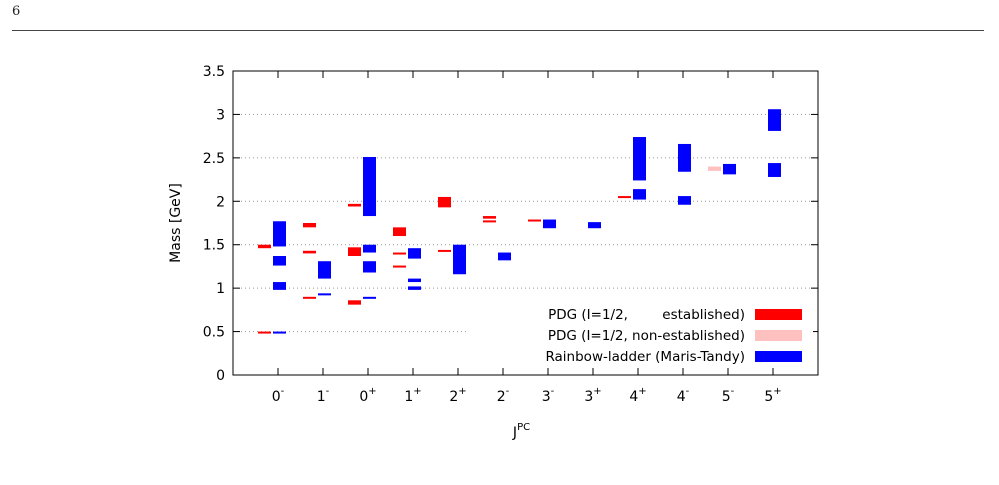  I want to click on x-tick-label: 3+, so click(592, 395).